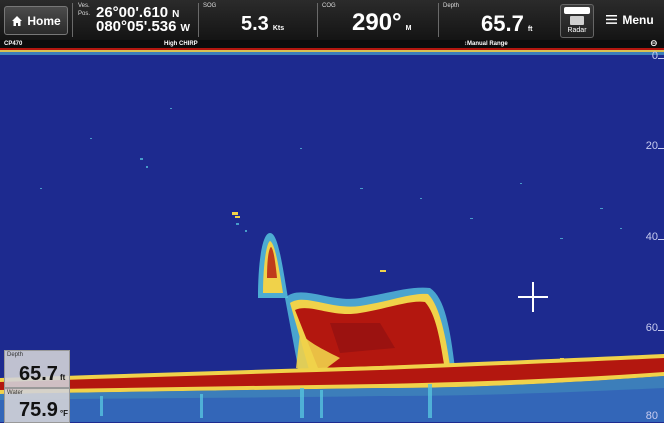  What do you see at coordinates (84, 14) in the screenshot?
I see `vessel-position-label-2: Pos.` at bounding box center [84, 14].